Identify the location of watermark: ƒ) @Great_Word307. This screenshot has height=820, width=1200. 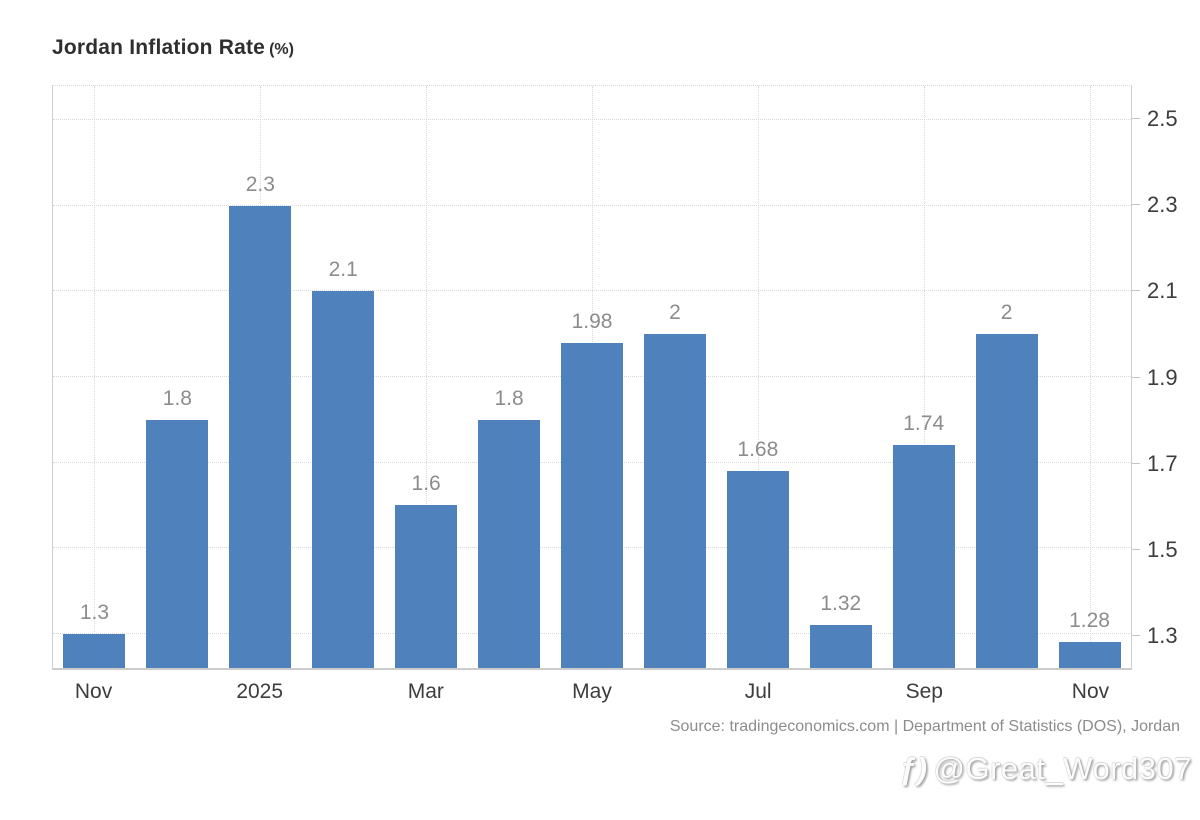
(1045, 769).